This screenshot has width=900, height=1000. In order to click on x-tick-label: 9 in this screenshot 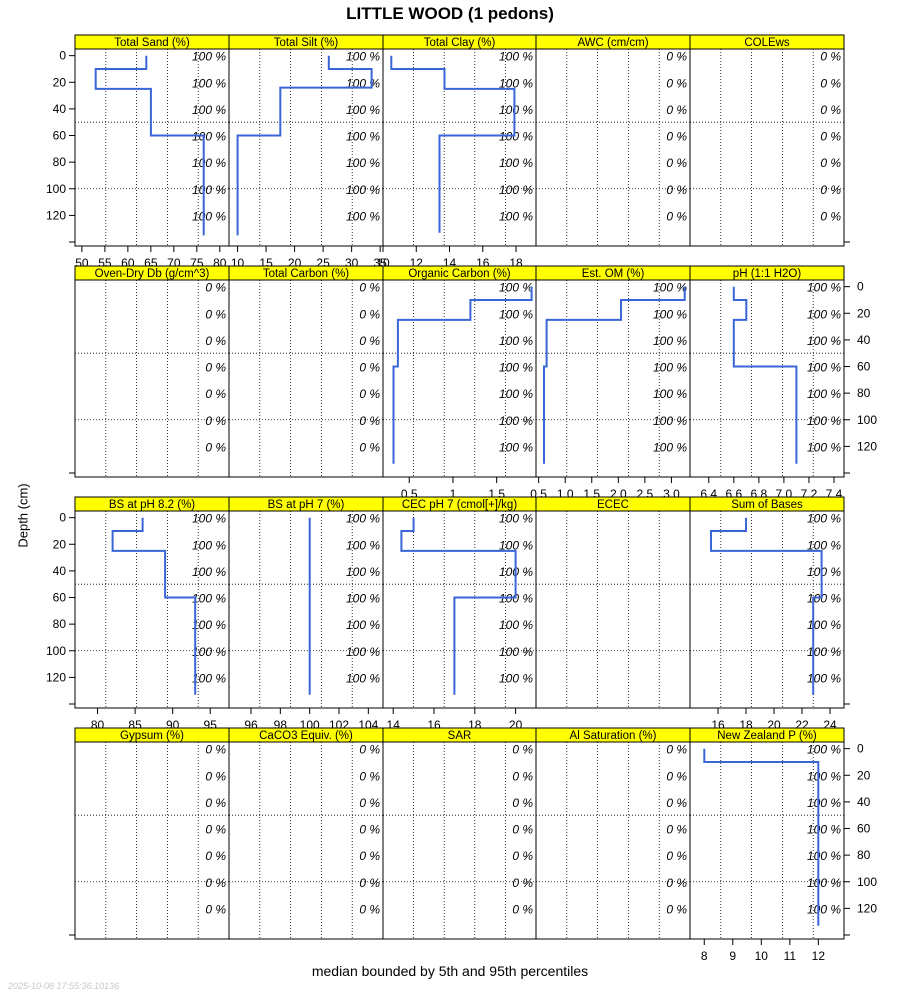, I will do `click(732, 956)`.